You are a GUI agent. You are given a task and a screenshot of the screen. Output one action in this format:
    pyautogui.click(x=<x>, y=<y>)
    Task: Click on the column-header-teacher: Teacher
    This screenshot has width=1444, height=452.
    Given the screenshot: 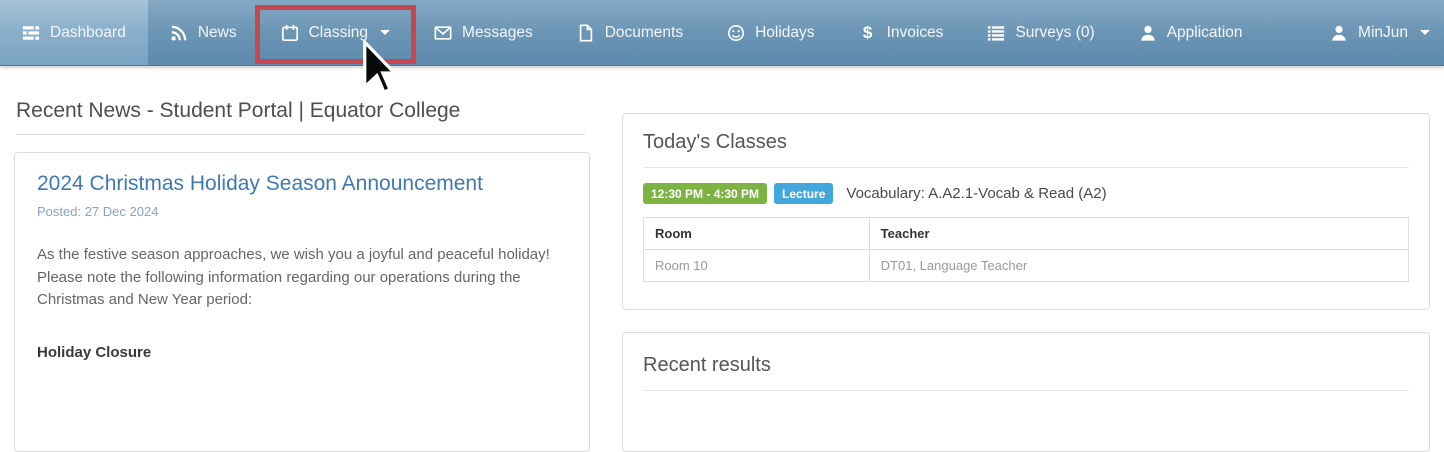 What is the action you would take?
    pyautogui.click(x=1139, y=234)
    